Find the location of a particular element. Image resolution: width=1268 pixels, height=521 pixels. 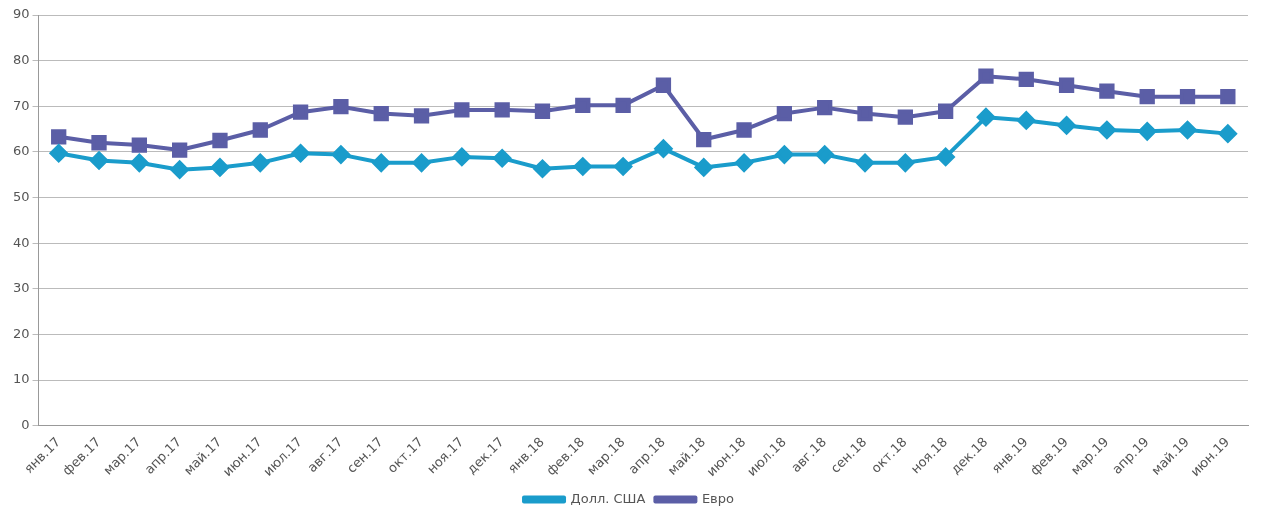

y-tick-label: 50 is located at coordinates (21, 196).